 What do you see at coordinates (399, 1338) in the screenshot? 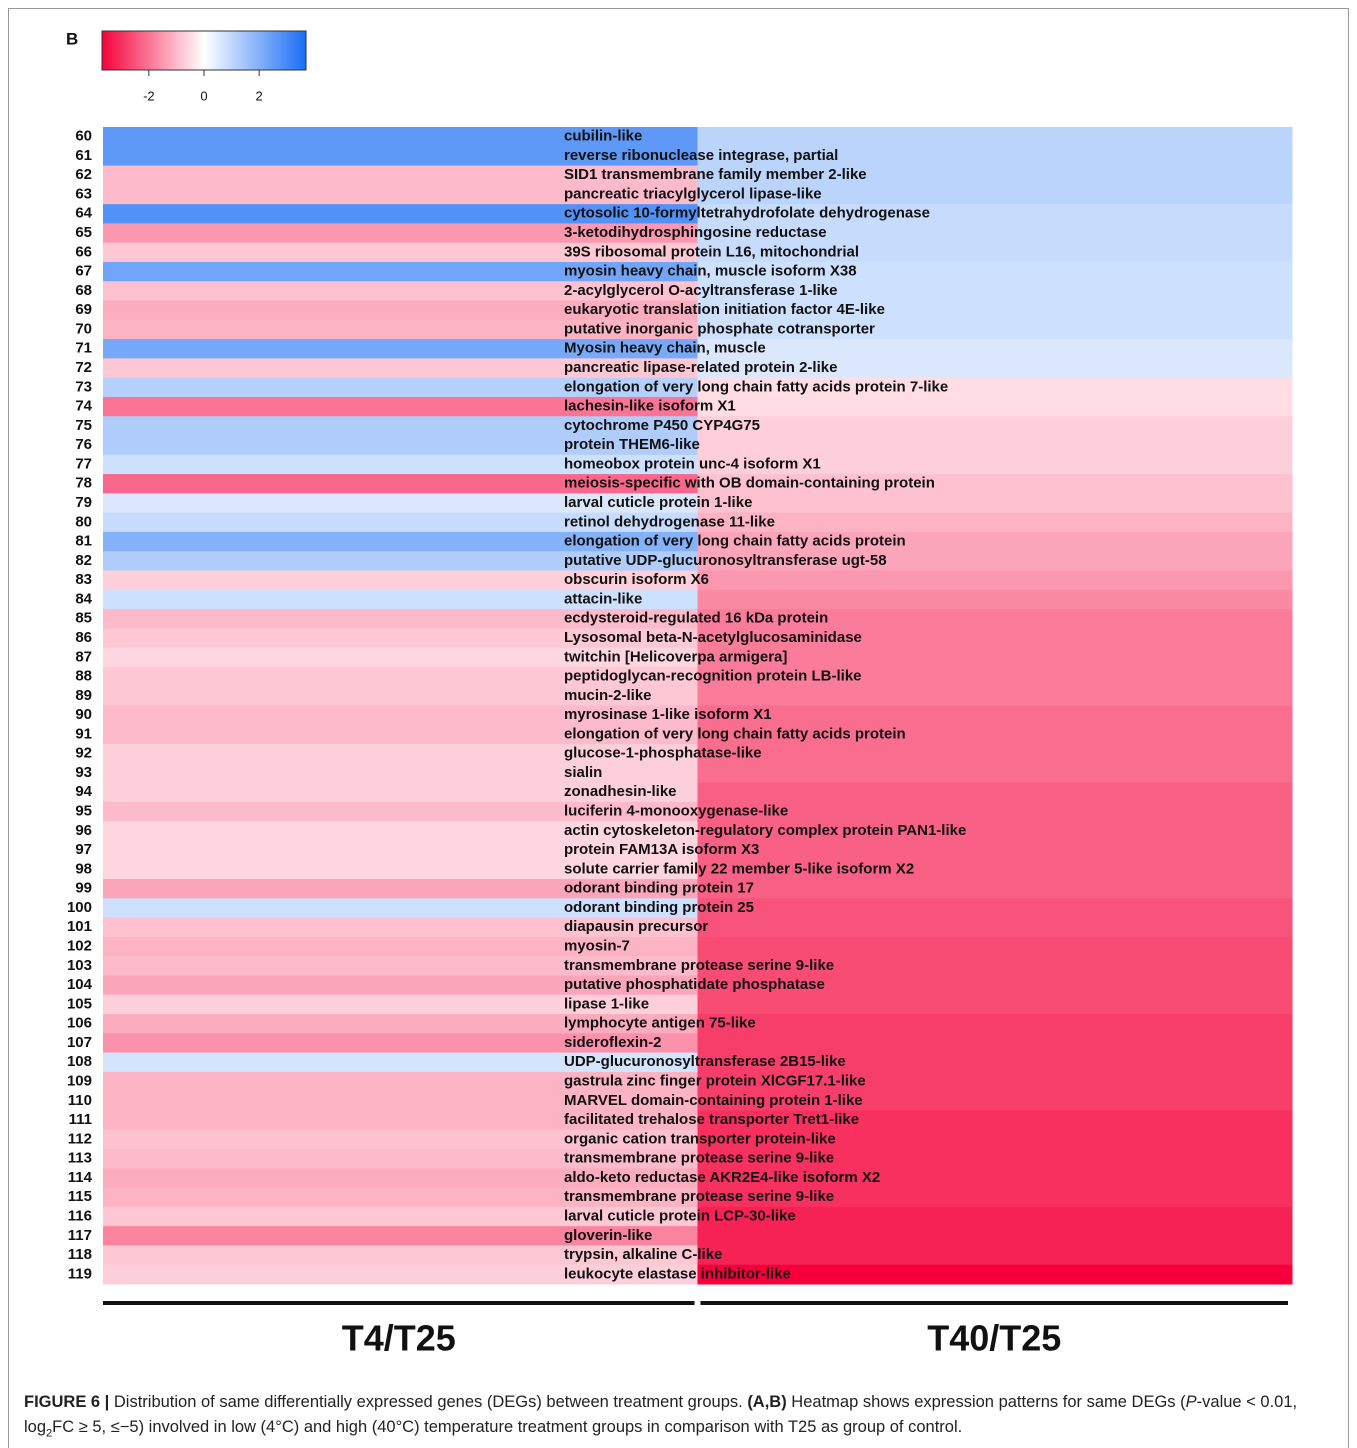
I see `column-label: T4/T25` at bounding box center [399, 1338].